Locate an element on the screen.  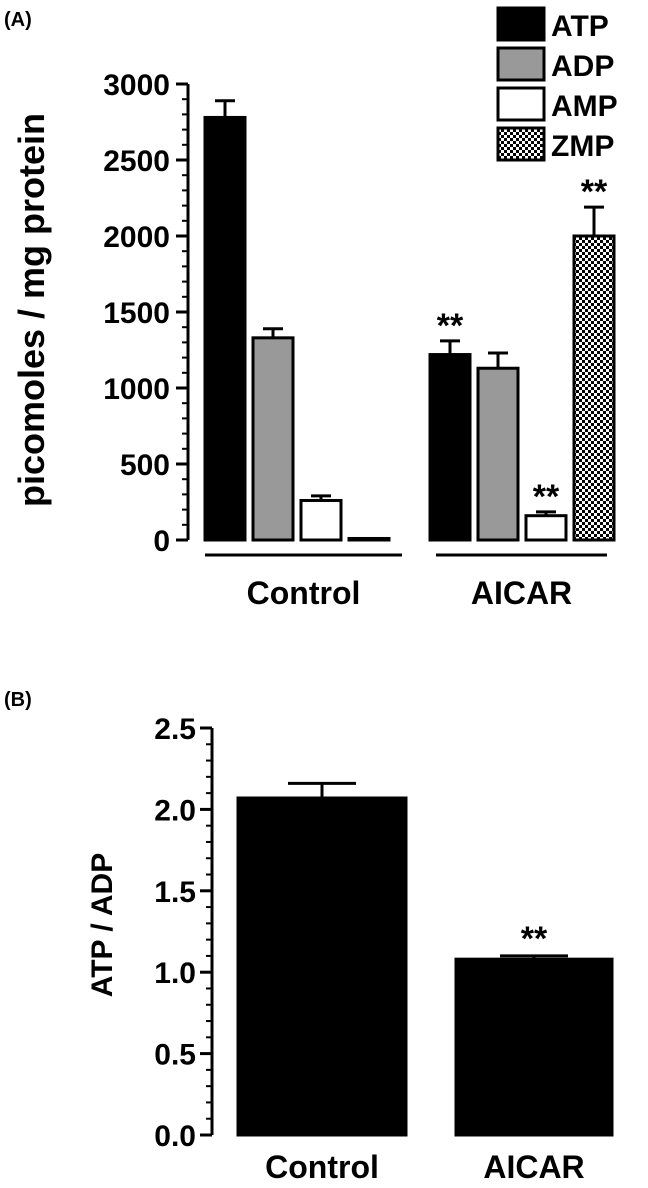
b-y-tick-label: 1.5 is located at coordinates (175, 892).